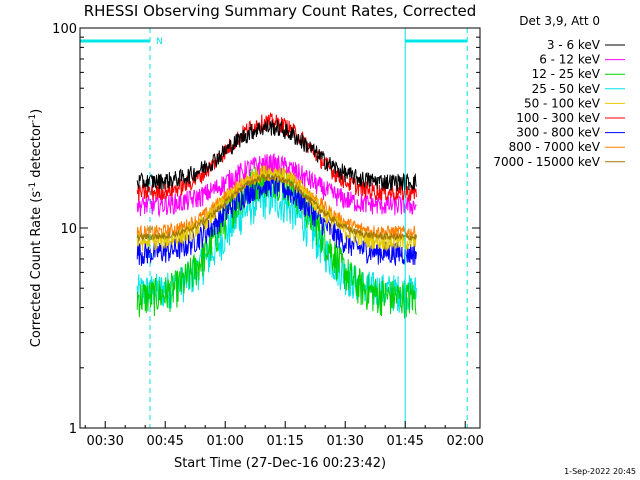  Describe the element at coordinates (68, 229) in the screenshot. I see `y-tick-label: 10` at that location.